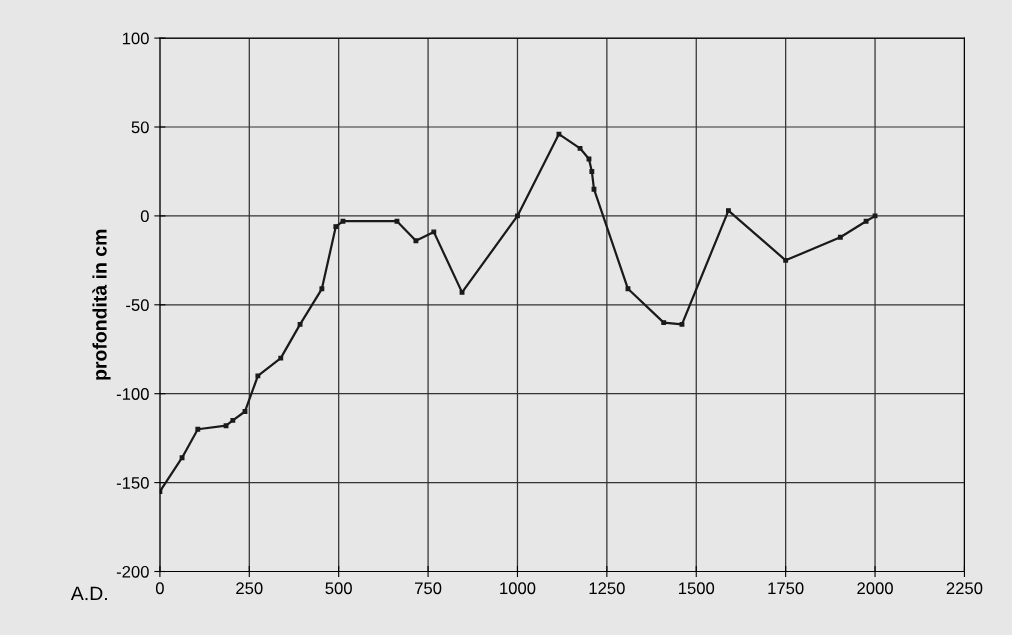  I want to click on y-tick-label: 100, so click(135, 38).